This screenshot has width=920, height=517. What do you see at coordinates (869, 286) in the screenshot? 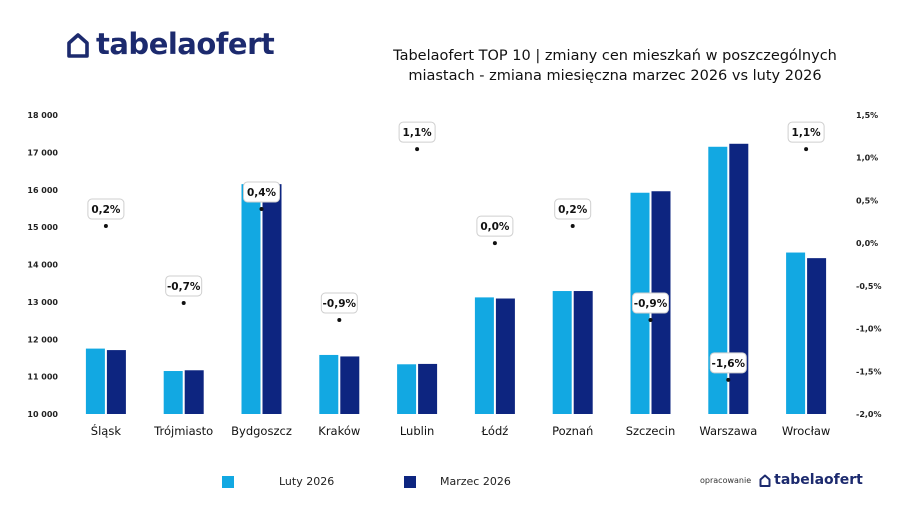
I see `y-right-tick-label: -0,5%` at bounding box center [869, 286].